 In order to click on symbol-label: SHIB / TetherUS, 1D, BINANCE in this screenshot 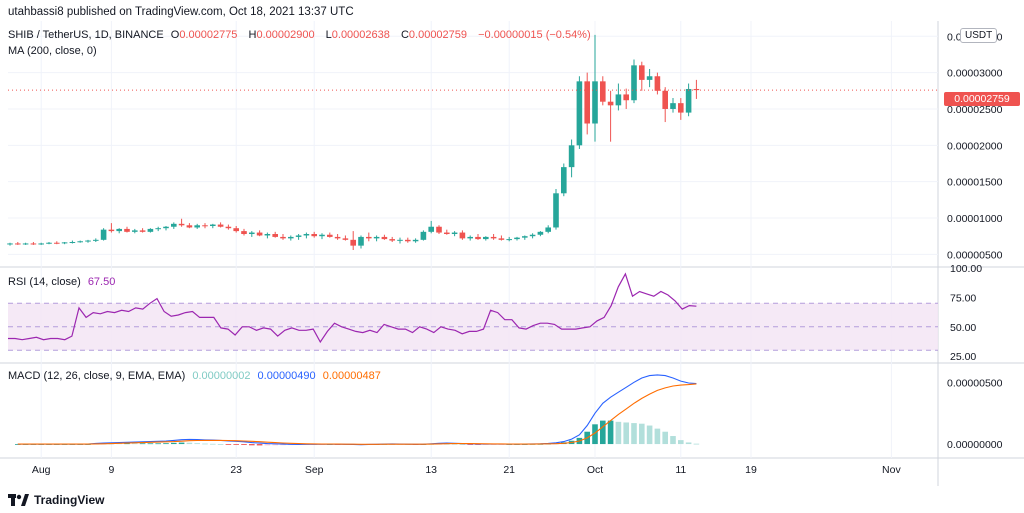, I will do `click(86, 35)`.